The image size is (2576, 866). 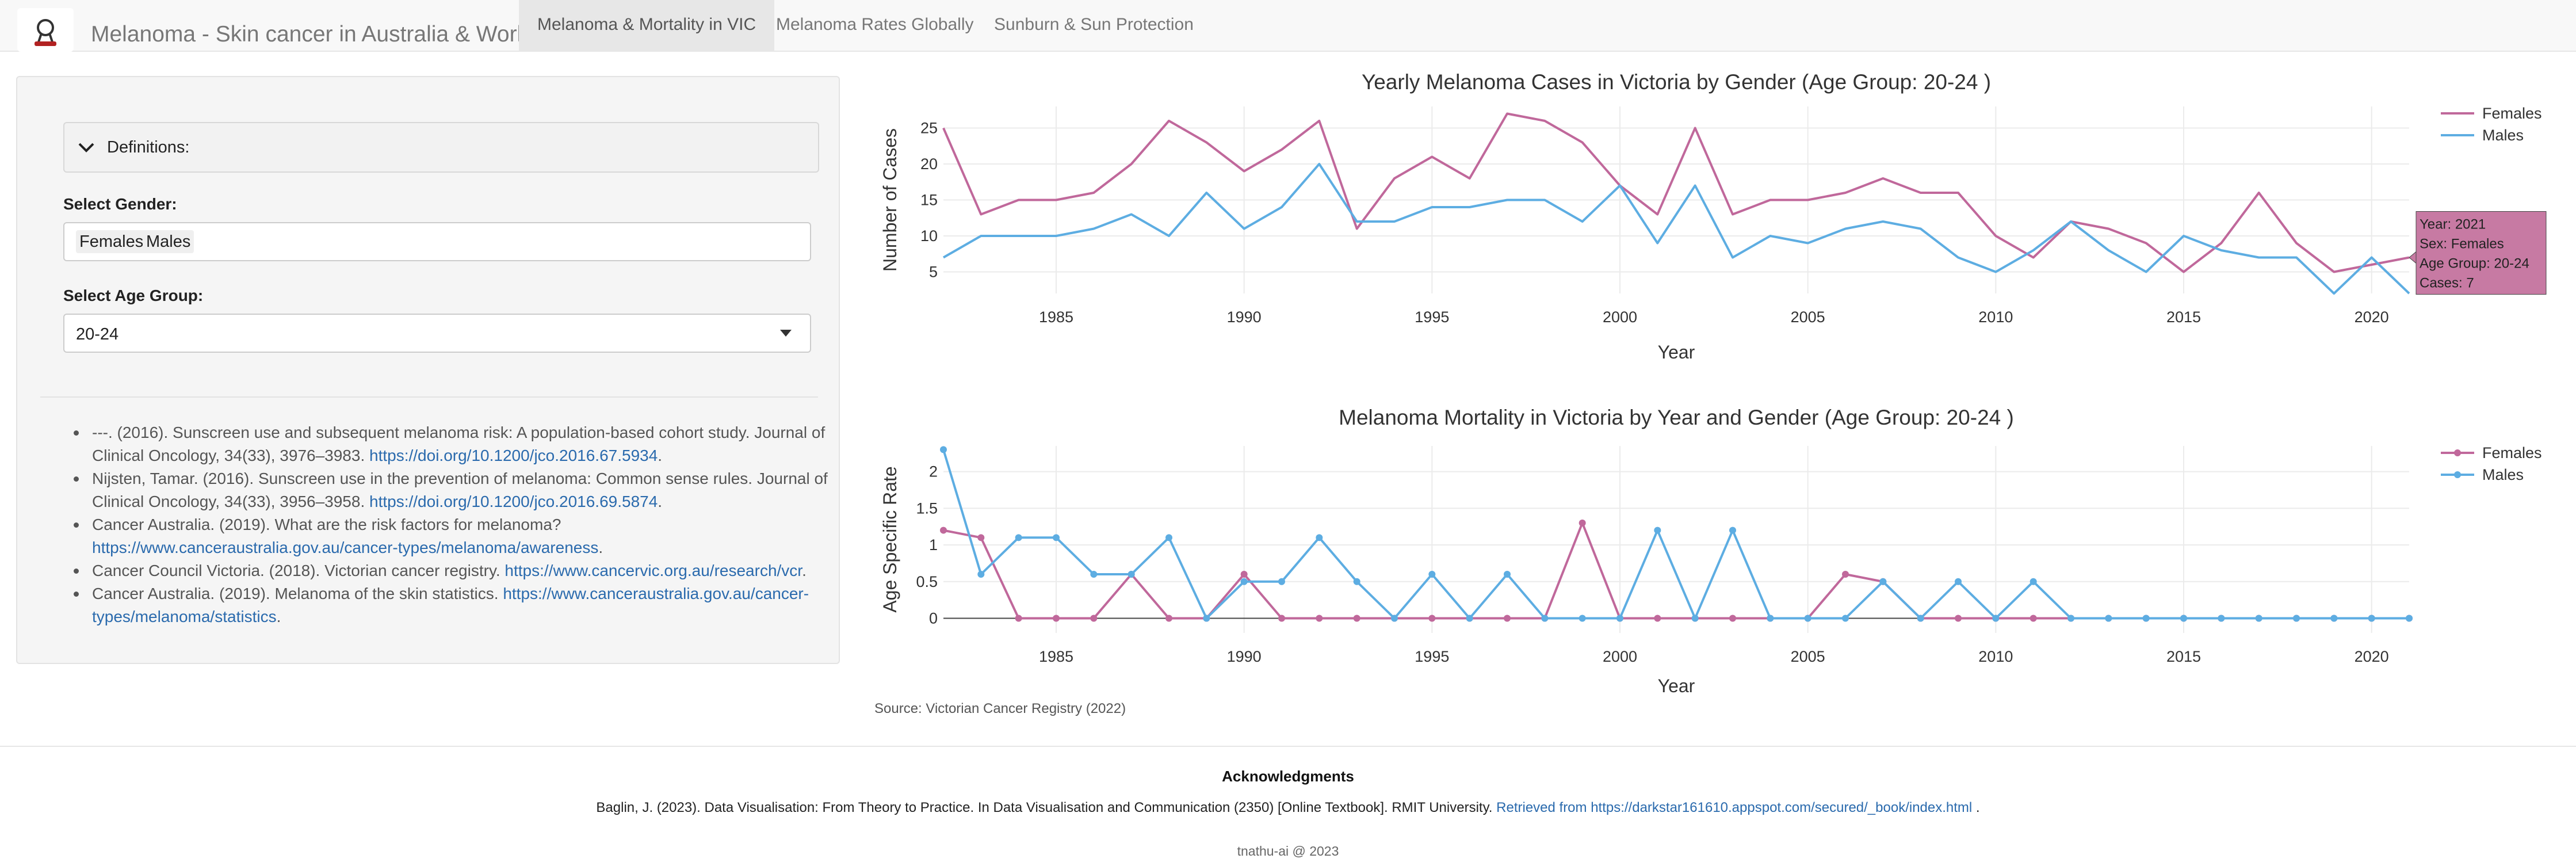 I want to click on y-tick-label: 2, so click(x=933, y=471).